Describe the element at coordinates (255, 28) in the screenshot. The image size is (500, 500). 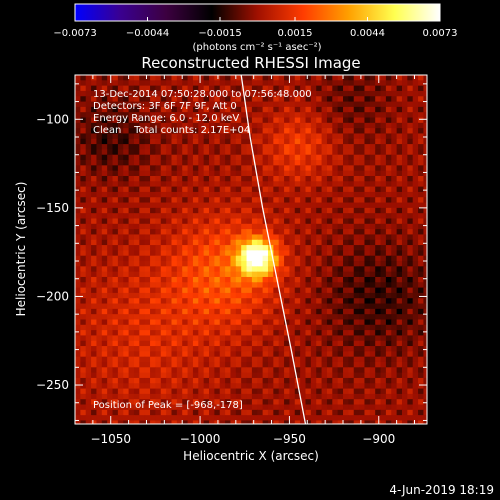
I see `colorbar-ticks: −0.0073 −0.0044 −0.0015 0.0015 0.0044 0.0073` at that location.